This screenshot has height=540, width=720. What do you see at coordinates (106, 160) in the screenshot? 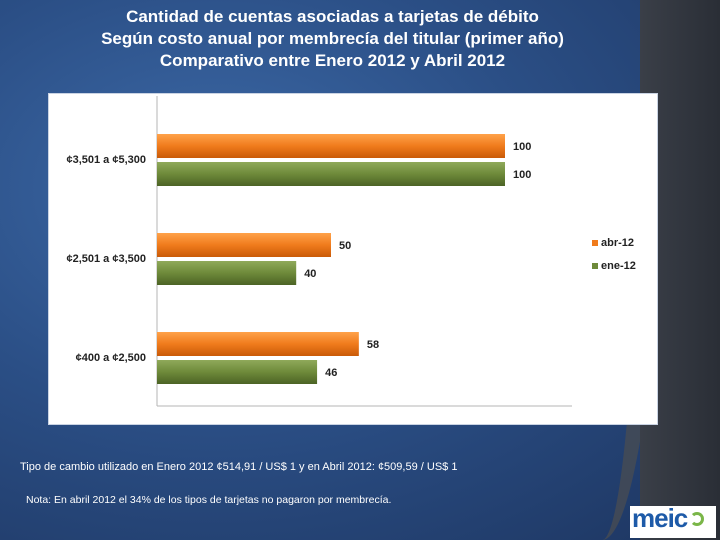
I see `category-label: ¢3,501 a ¢5,300` at bounding box center [106, 160].